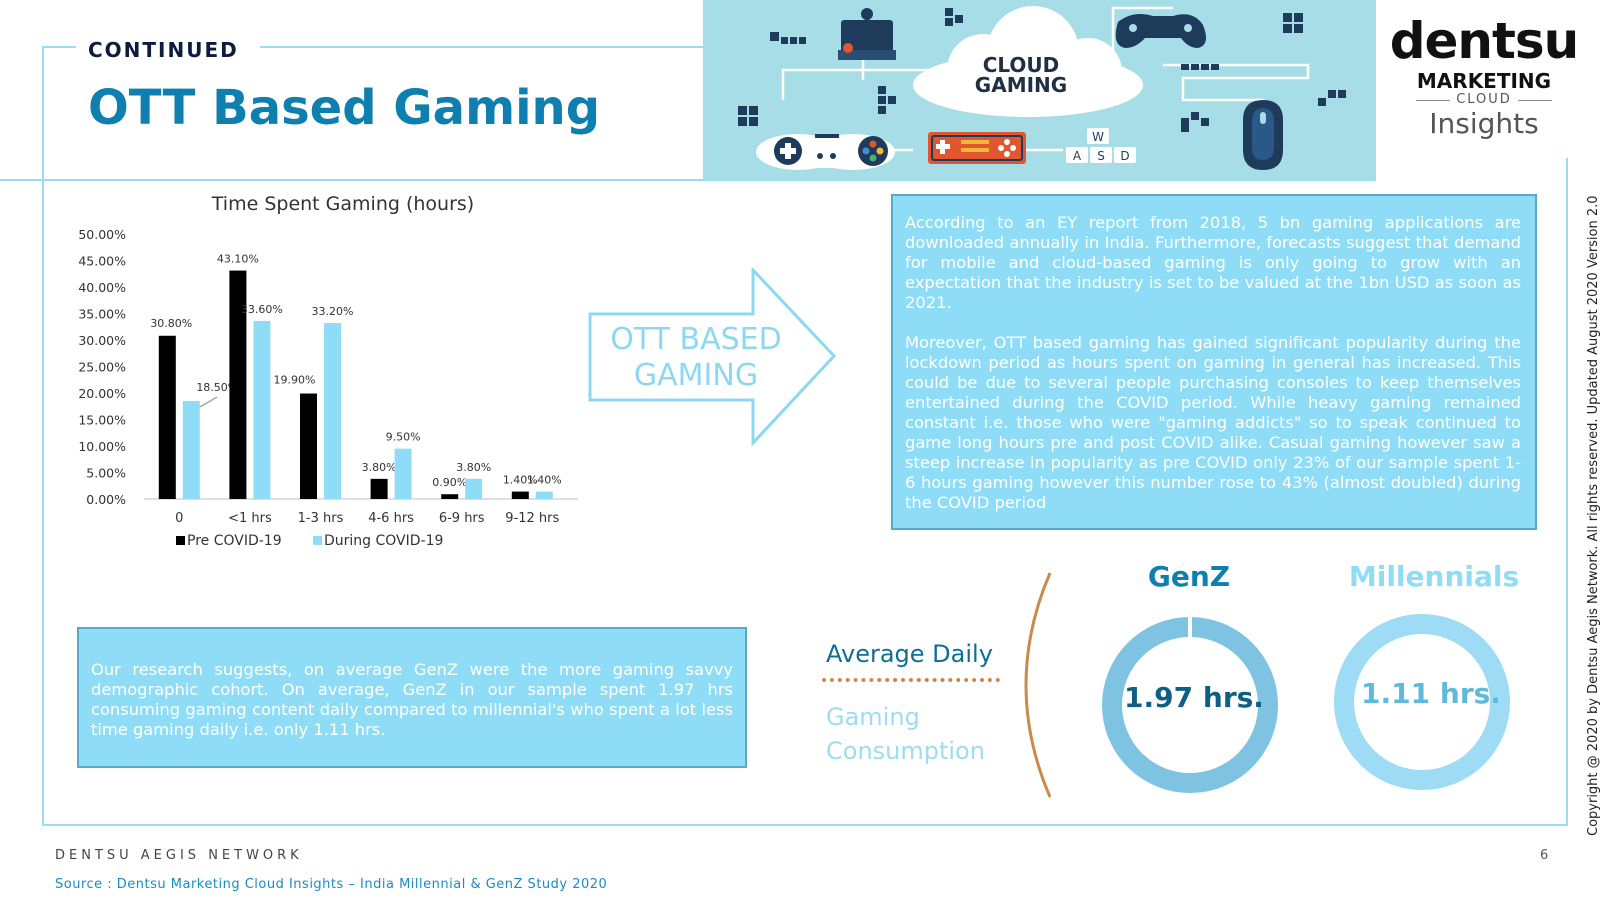  Describe the element at coordinates (1434, 576) in the screenshot. I see `millennials-title: Millennials` at that location.